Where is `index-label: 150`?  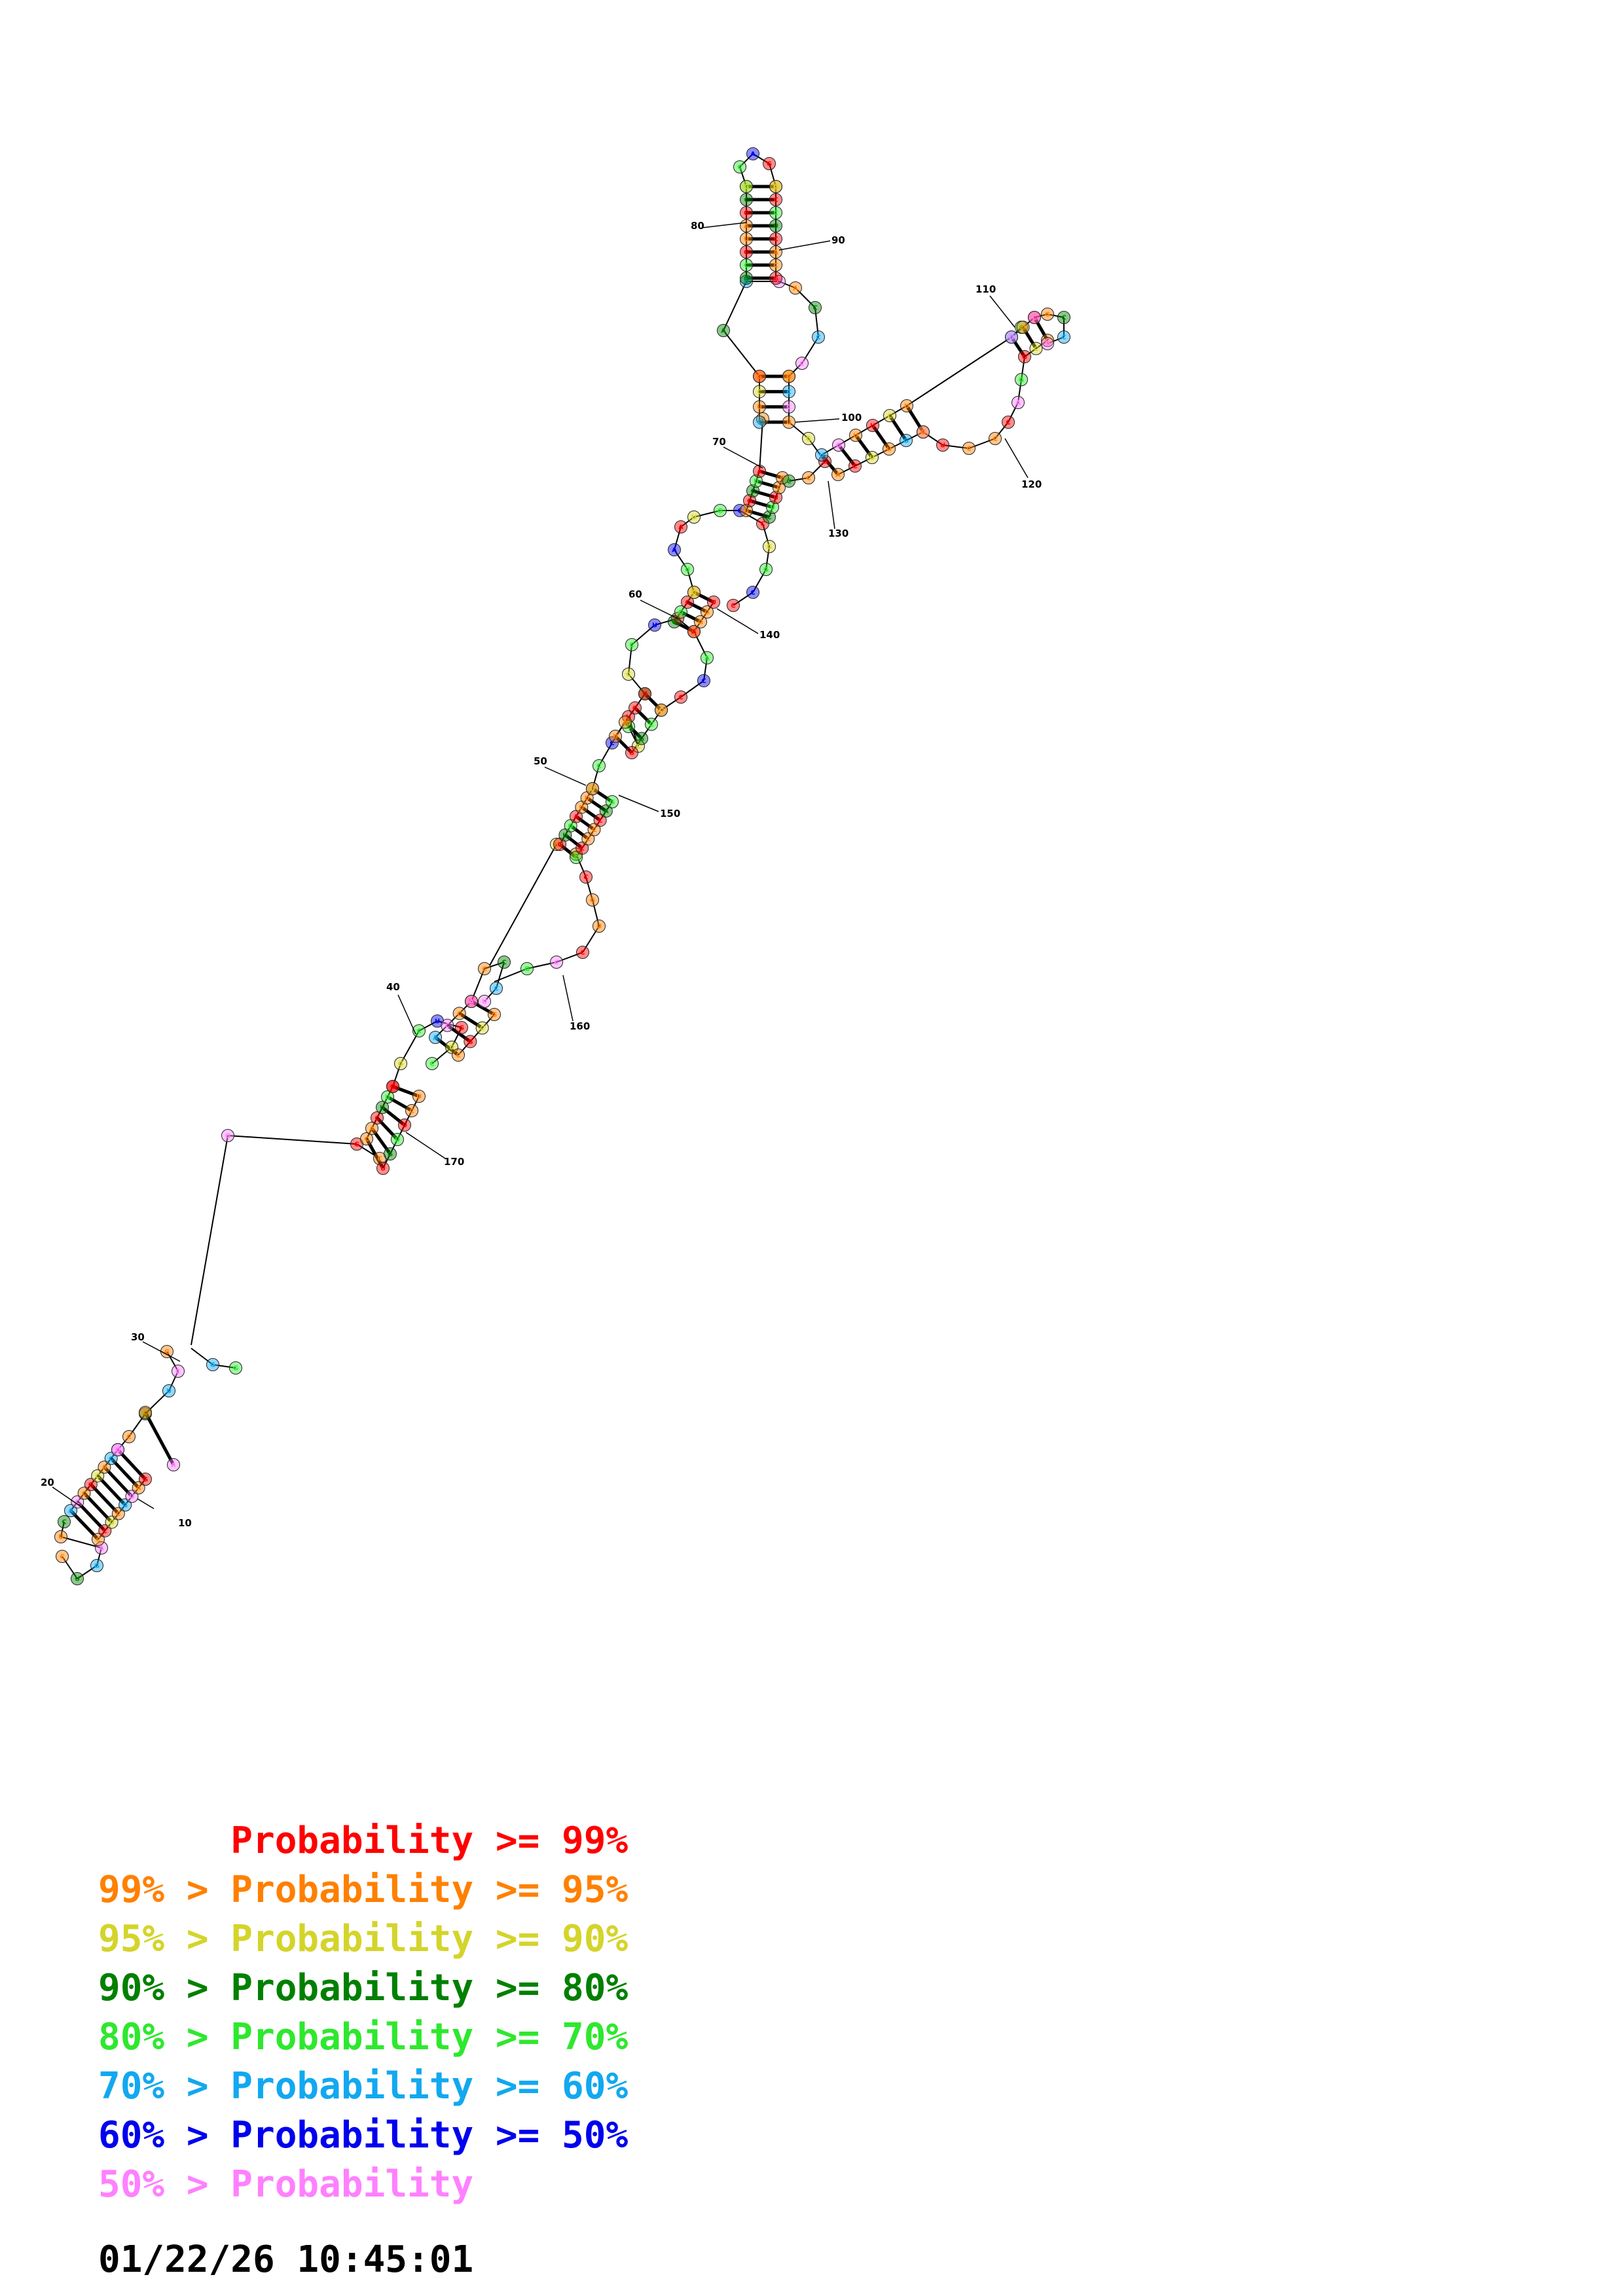 index-label: 150 is located at coordinates (670, 813).